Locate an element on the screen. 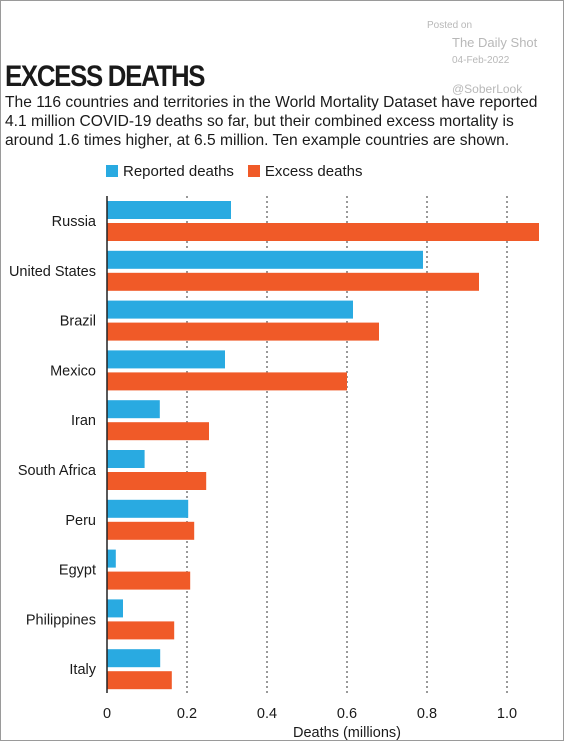 Image resolution: width=564 pixels, height=741 pixels. x-axis-title: Deaths (millions) is located at coordinates (347, 733).